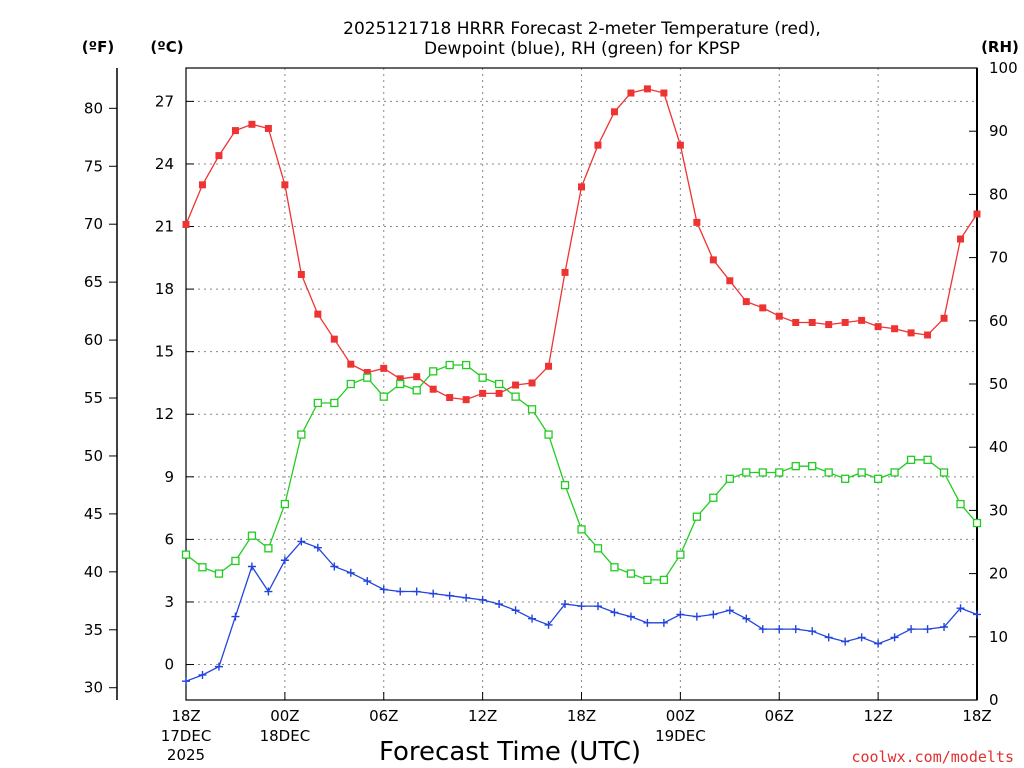 The height and width of the screenshot is (768, 1024). Describe the element at coordinates (93, 224) in the screenshot. I see `fahrenheit-tick-label: 70` at that location.